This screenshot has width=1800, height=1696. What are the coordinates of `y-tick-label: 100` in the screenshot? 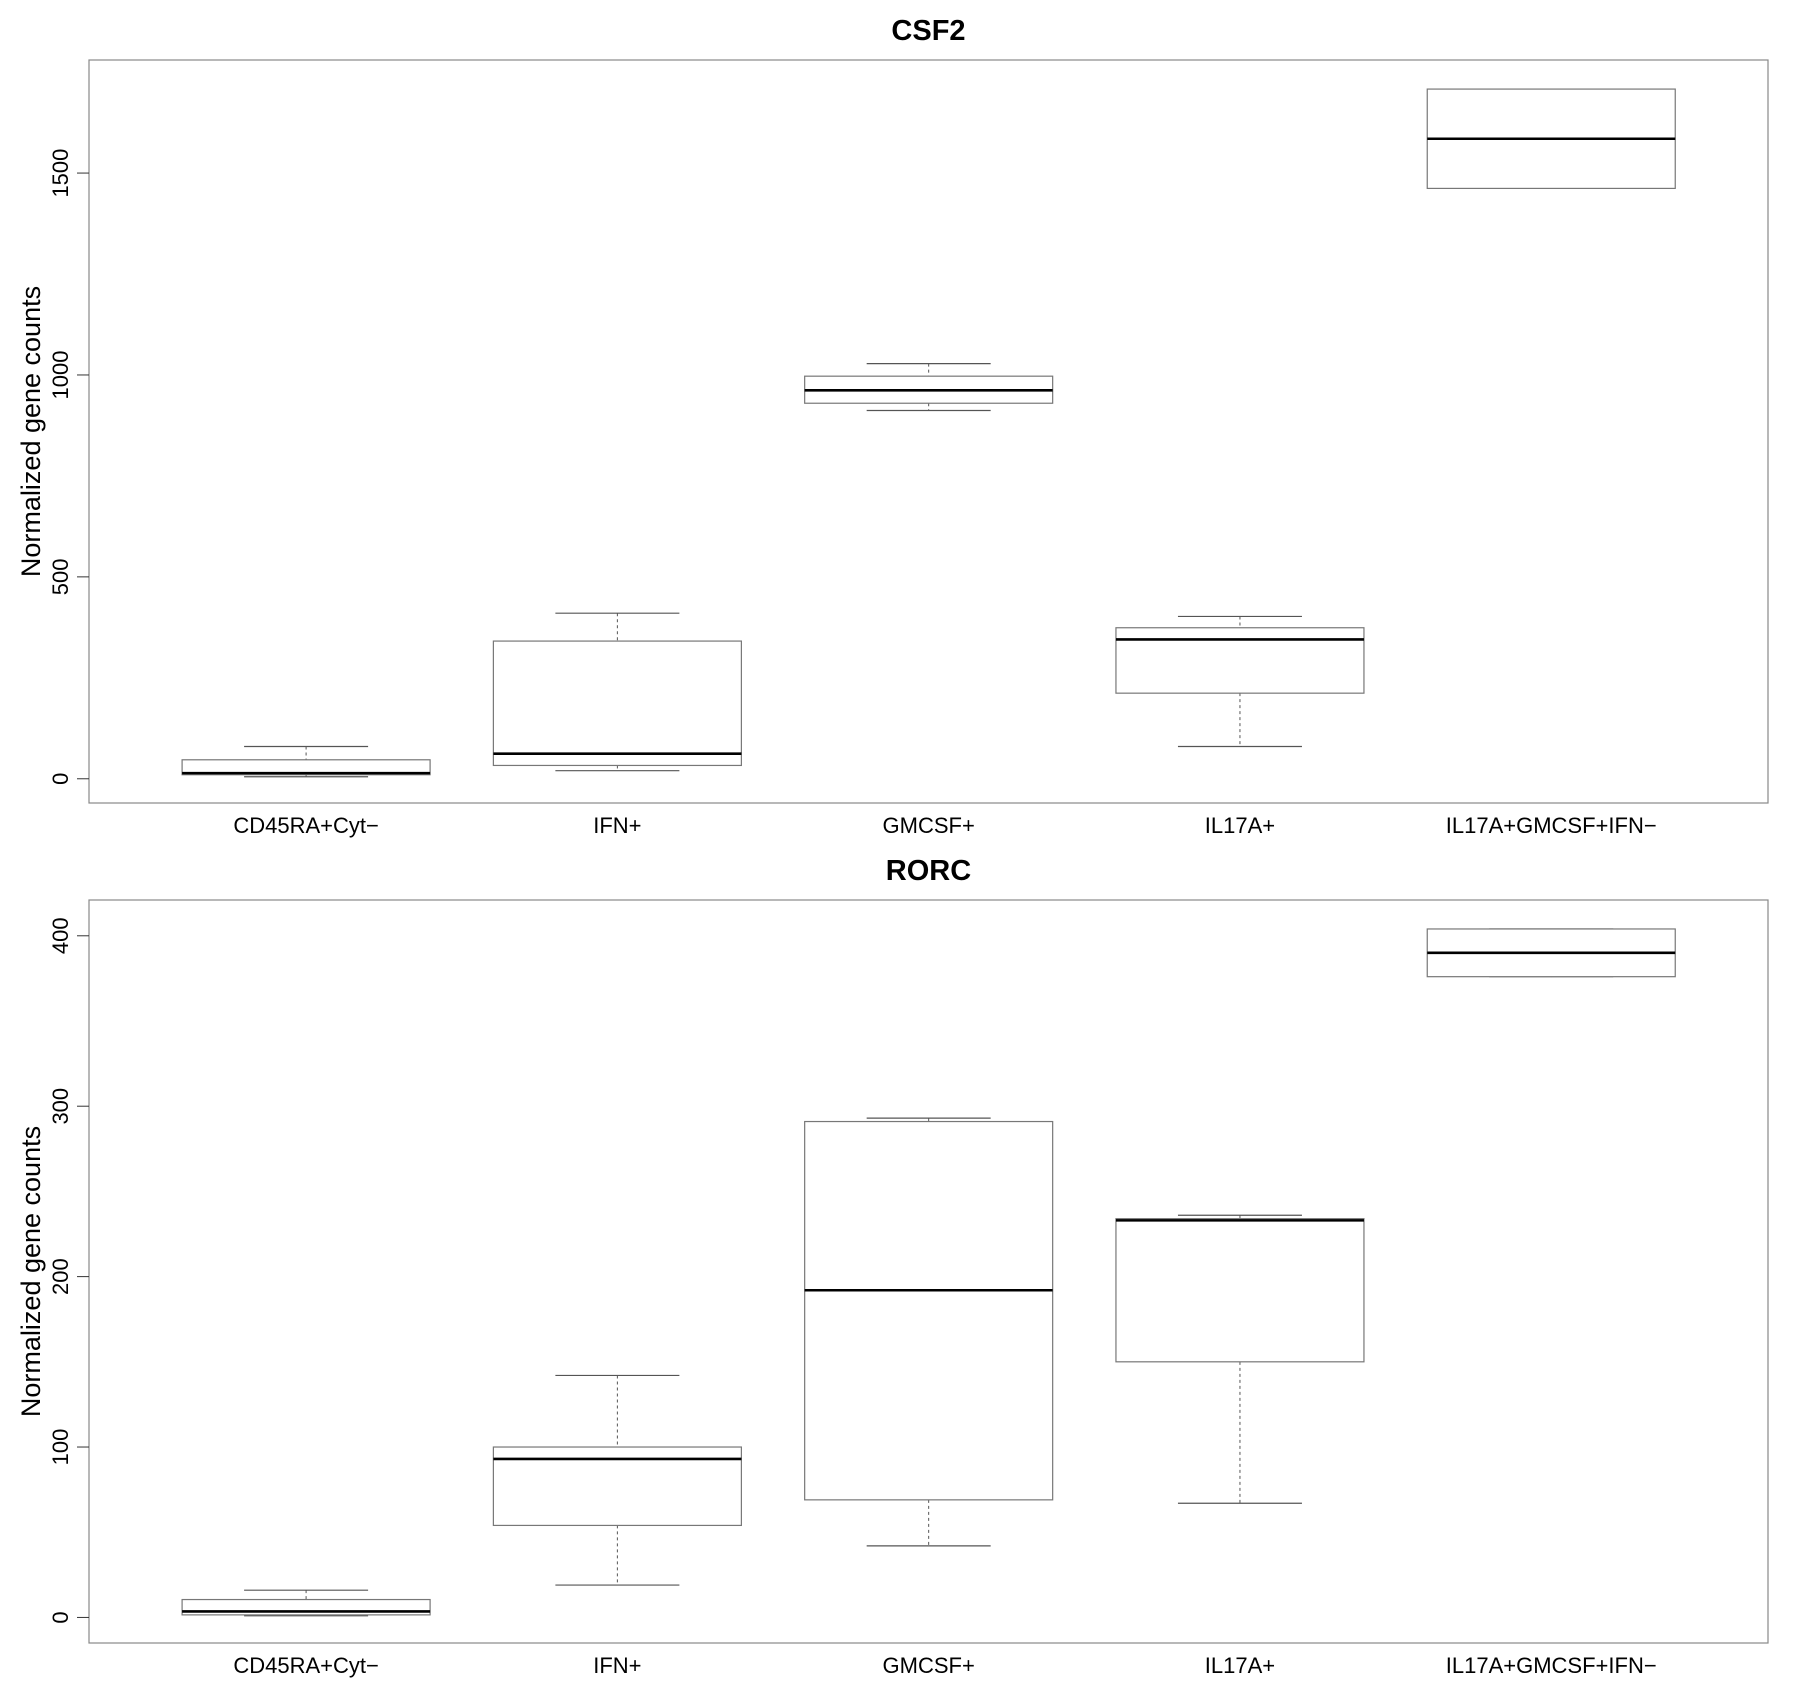 It's located at (60, 1447).